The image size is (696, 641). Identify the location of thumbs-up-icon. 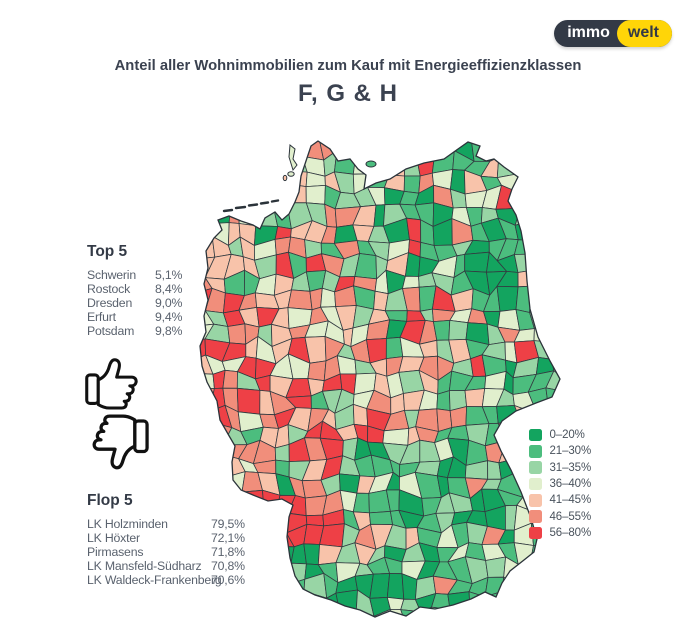
(111, 384).